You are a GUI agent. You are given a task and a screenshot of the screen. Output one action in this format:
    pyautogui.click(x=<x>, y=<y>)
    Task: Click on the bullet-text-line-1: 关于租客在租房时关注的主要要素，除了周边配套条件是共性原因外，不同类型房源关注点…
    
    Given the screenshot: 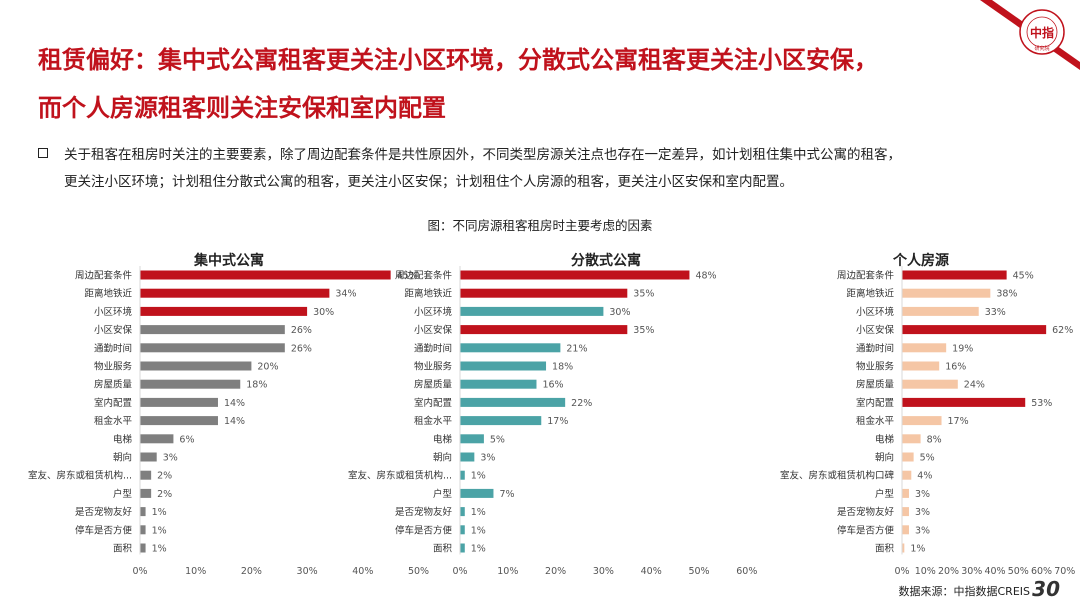 What is the action you would take?
    pyautogui.click(x=482, y=155)
    